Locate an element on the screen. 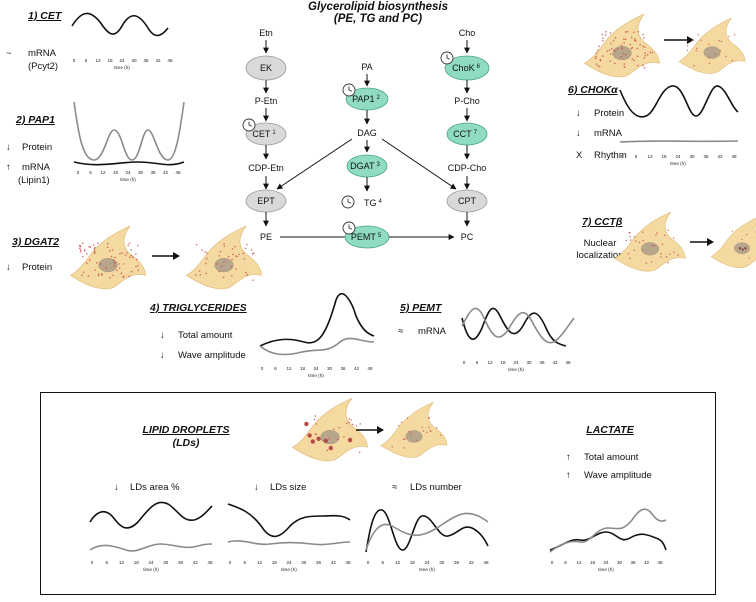 The height and width of the screenshot is (602, 756). plot-ld-size-axis-tick: 0 is located at coordinates (230, 562).